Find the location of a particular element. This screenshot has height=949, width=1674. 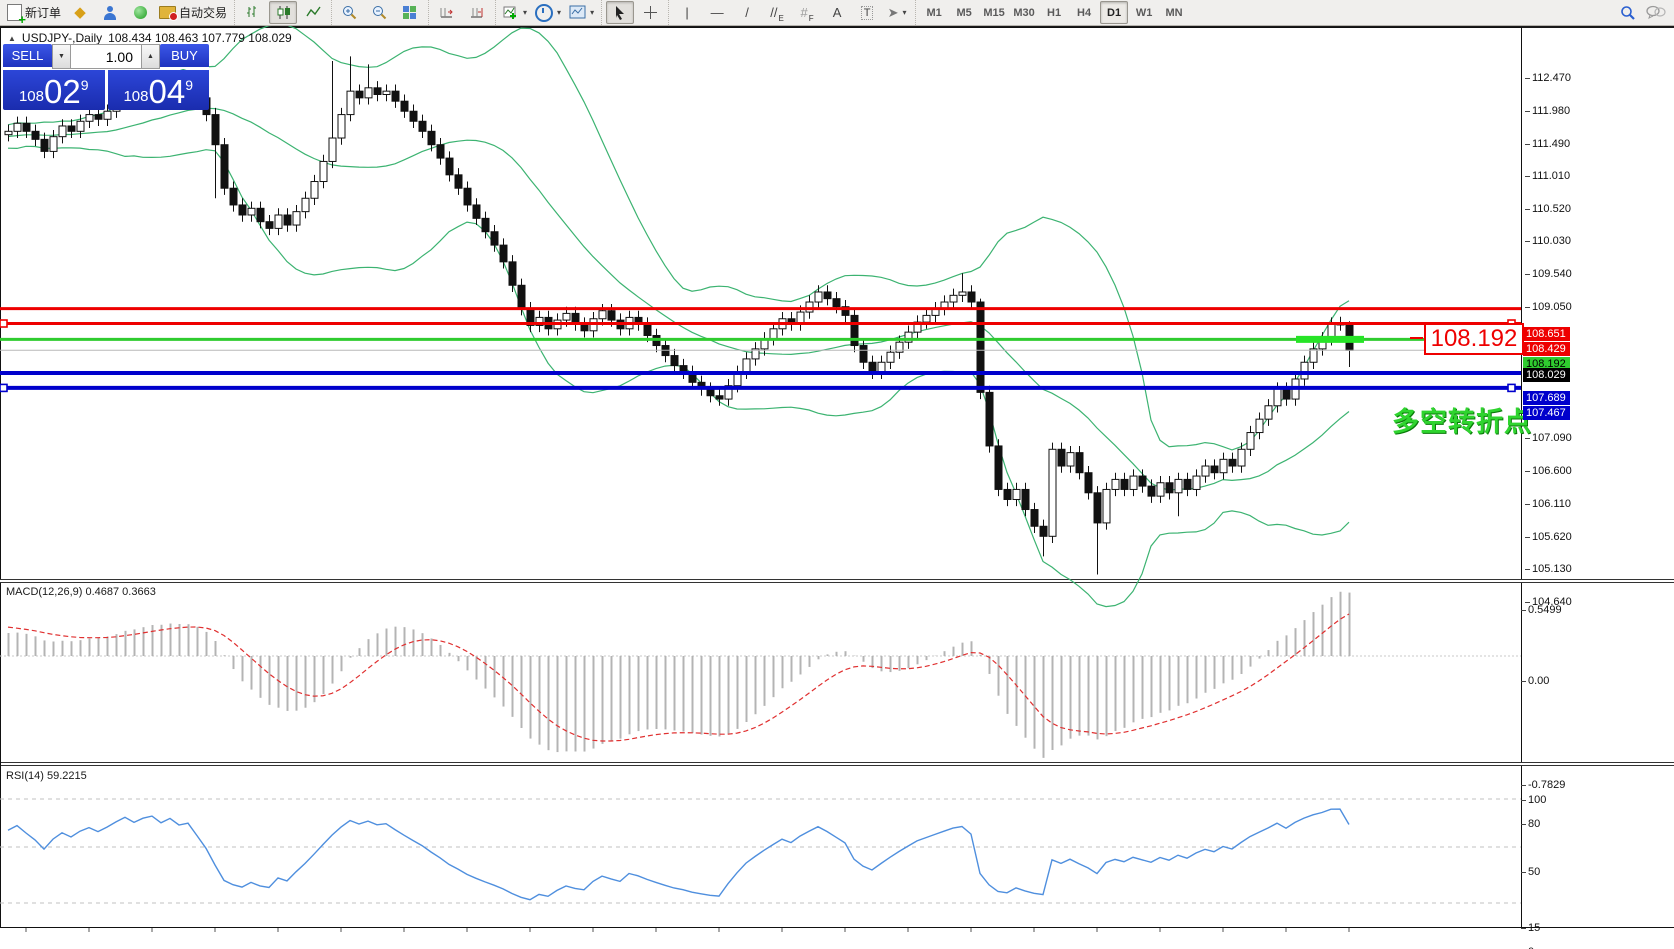

new-chart-button: ◆ is located at coordinates (80, 12).